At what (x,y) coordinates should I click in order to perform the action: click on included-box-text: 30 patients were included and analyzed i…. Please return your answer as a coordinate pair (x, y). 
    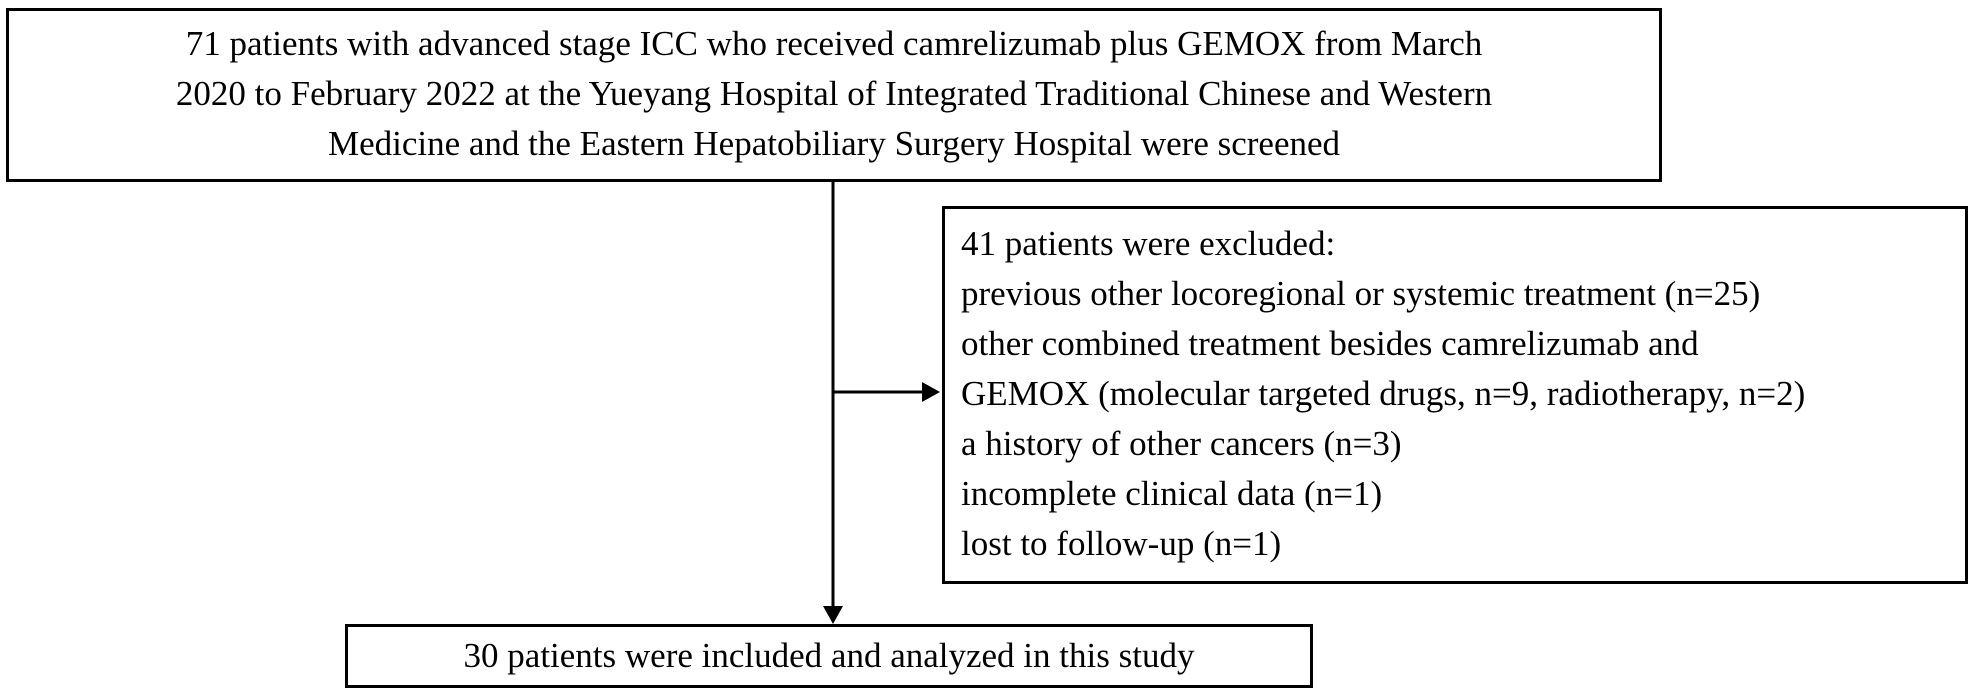
    Looking at the image, I should click on (829, 655).